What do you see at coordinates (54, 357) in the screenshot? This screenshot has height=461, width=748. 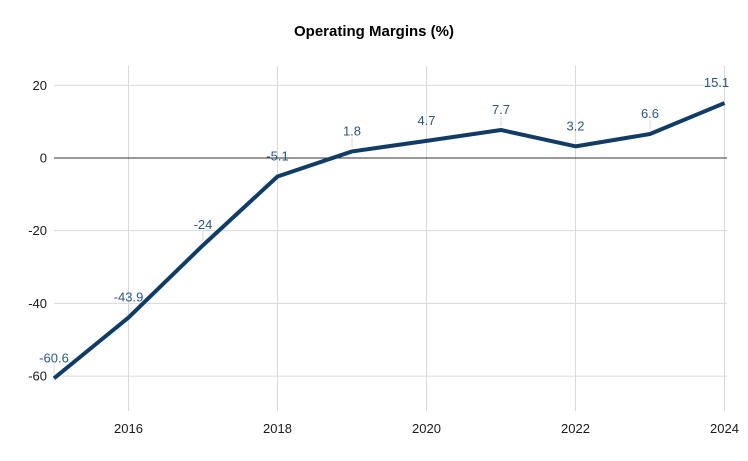 I see `point-label: -60.6` at bounding box center [54, 357].